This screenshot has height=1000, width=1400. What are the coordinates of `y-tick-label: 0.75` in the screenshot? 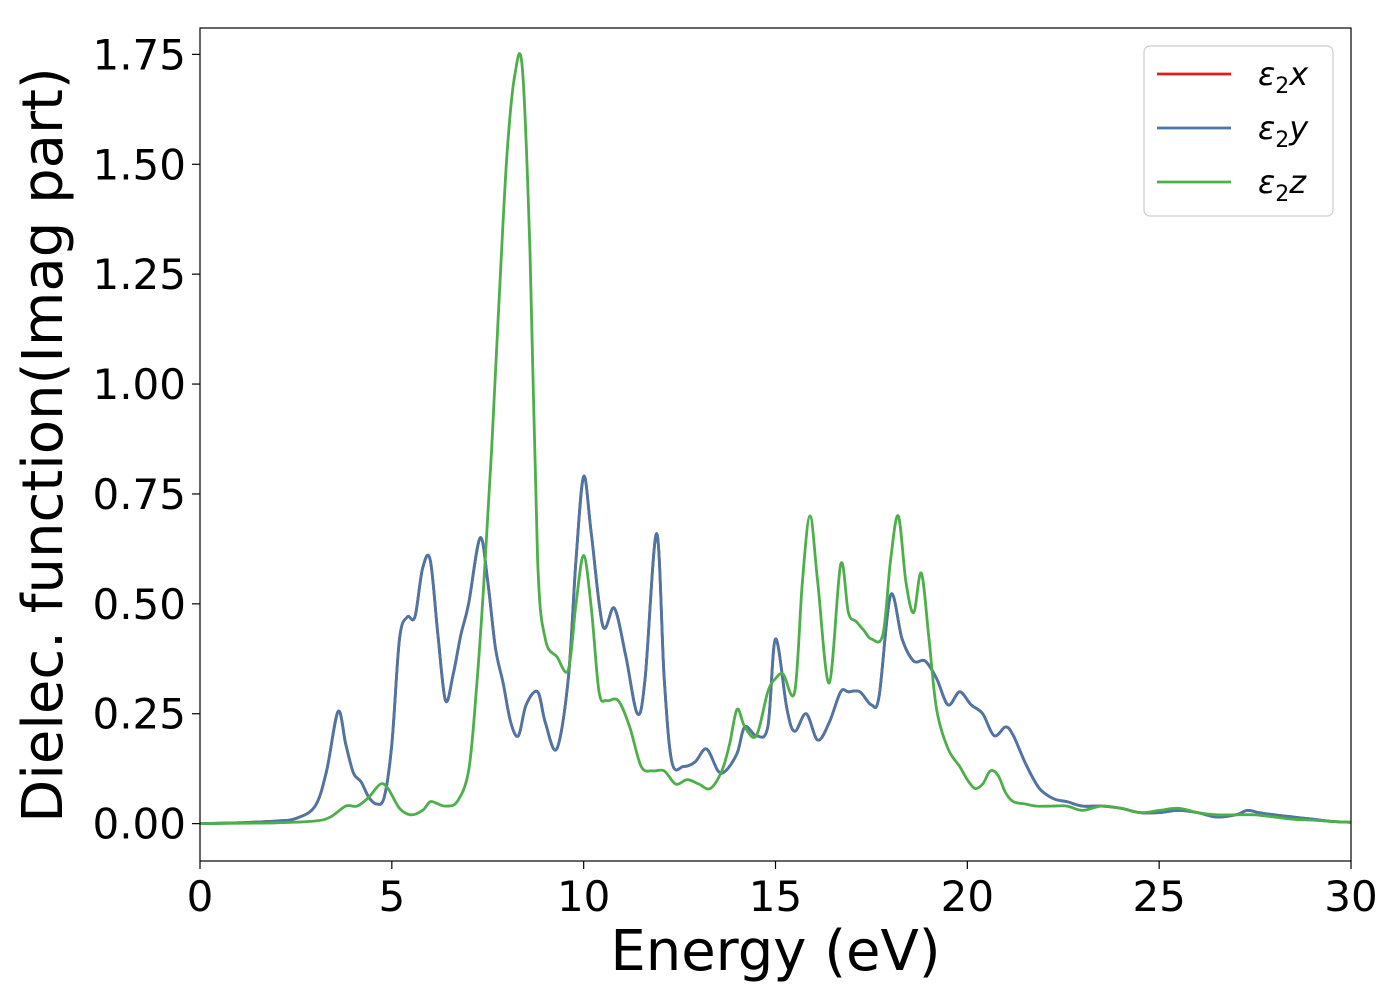 It's located at (139, 494).